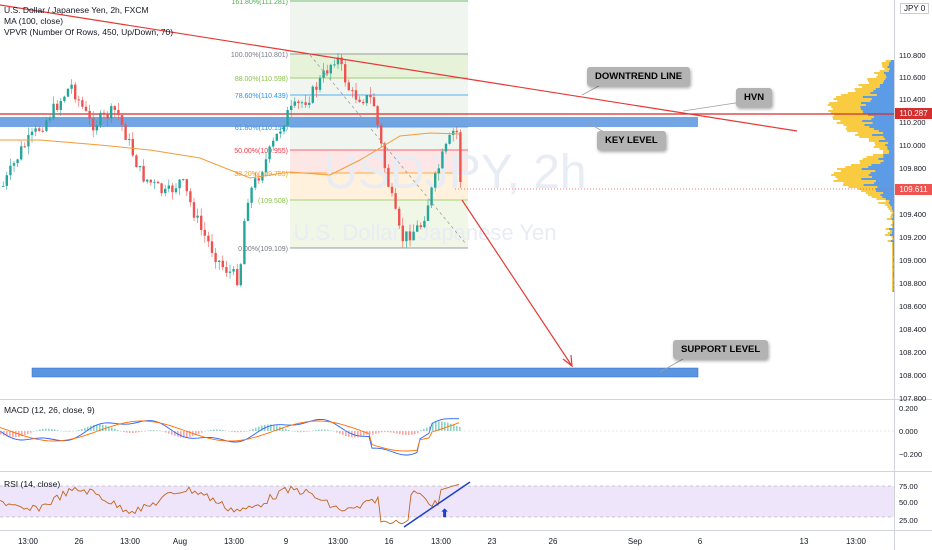 Image resolution: width=932 pixels, height=550 pixels. What do you see at coordinates (34, 21) in the screenshot?
I see `ma-legend: MA (100, close)` at bounding box center [34, 21].